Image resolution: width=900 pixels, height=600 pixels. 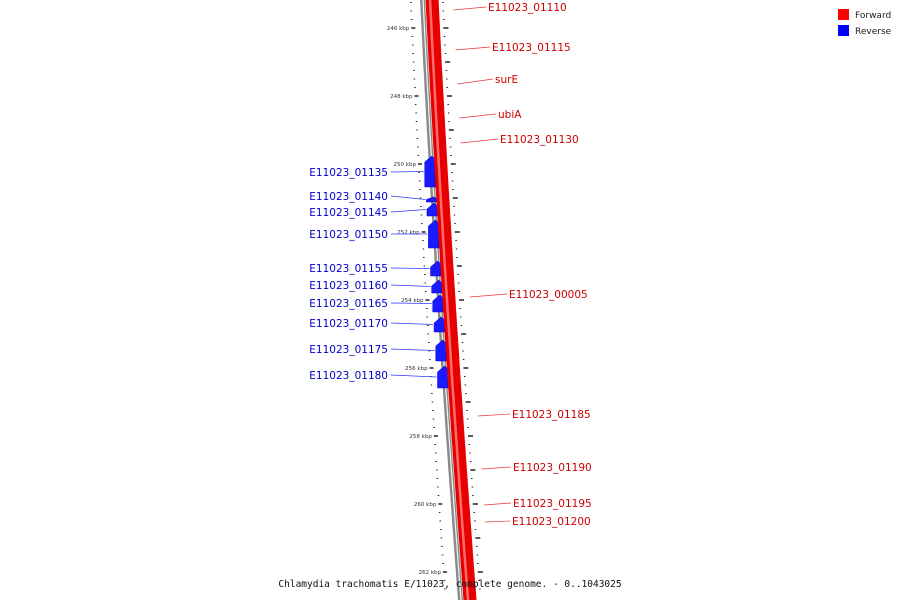 I want to click on scale-tick-label: 246 kbp, so click(x=398, y=29).